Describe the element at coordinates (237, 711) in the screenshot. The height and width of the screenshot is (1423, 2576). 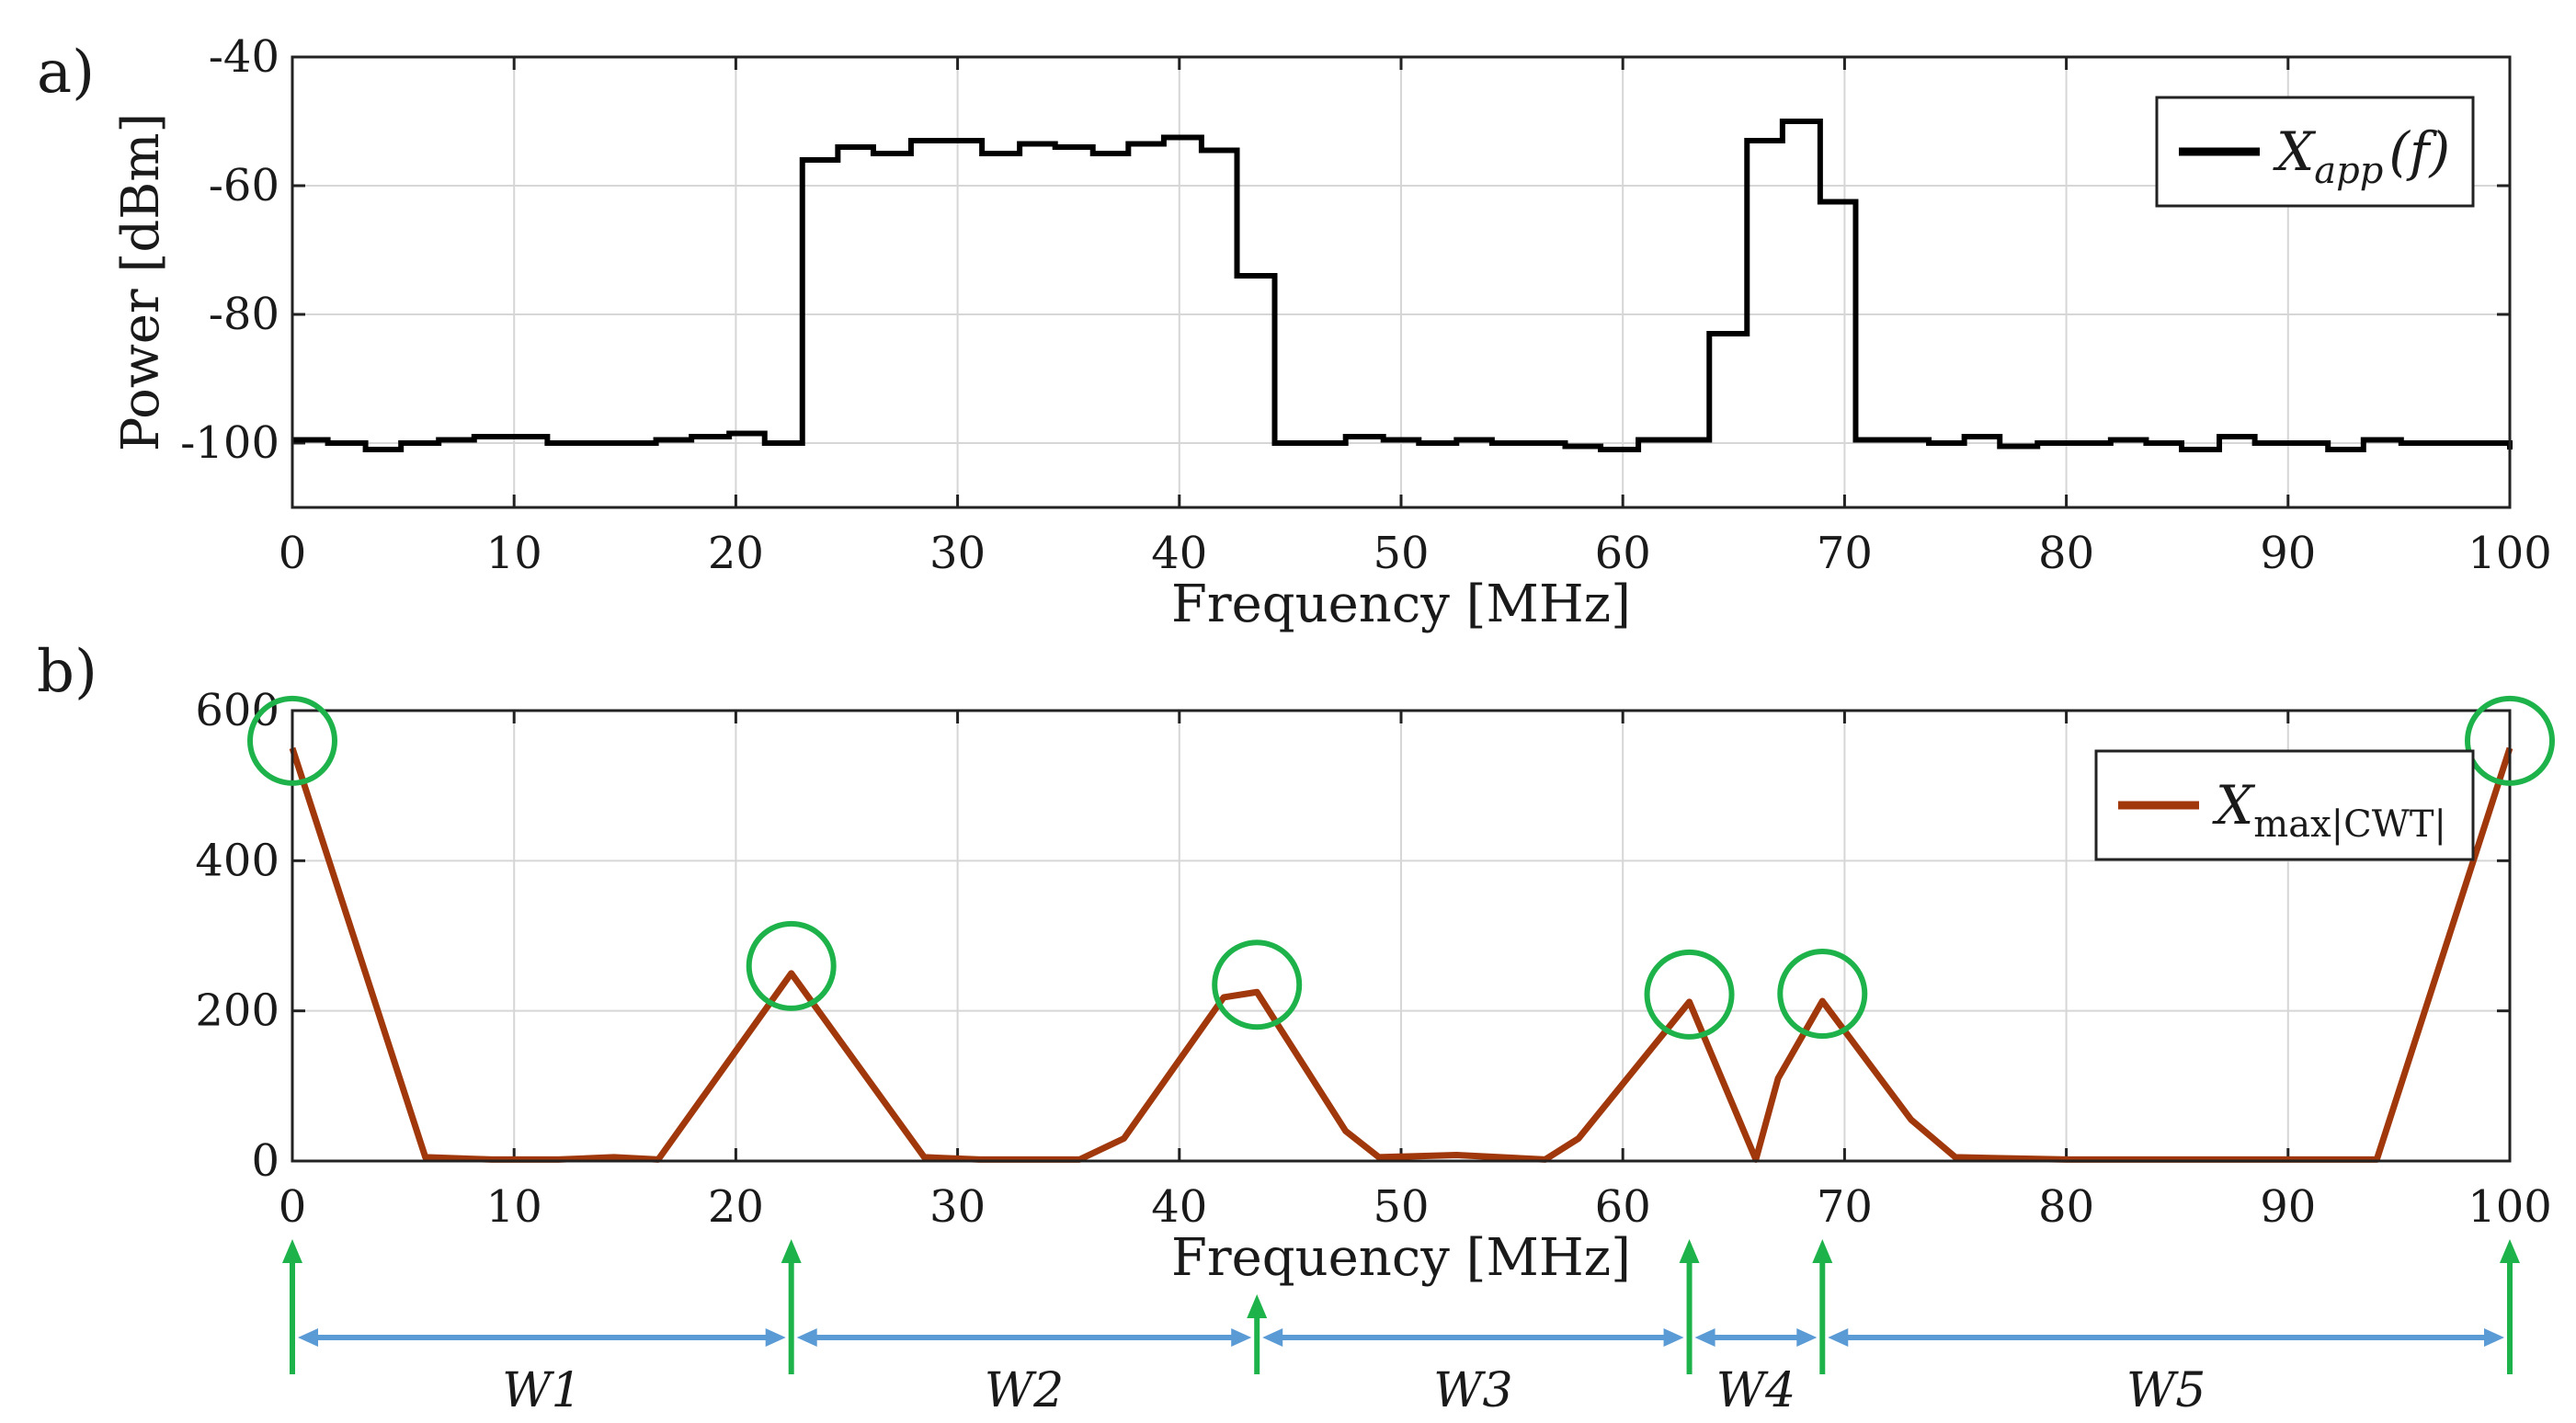
I see `y-tick-label: 600` at that location.